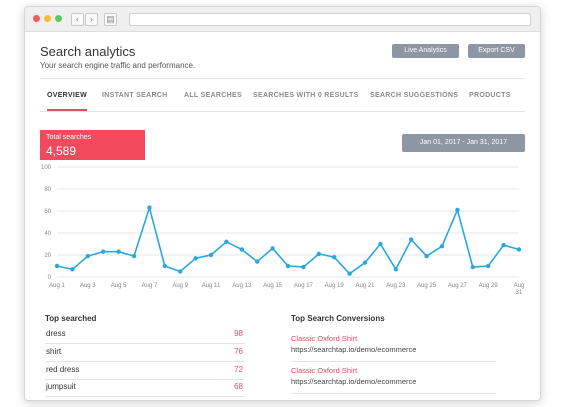  Describe the element at coordinates (213, 95) in the screenshot. I see `tab-all-searches: ALL SEARCHES` at that location.